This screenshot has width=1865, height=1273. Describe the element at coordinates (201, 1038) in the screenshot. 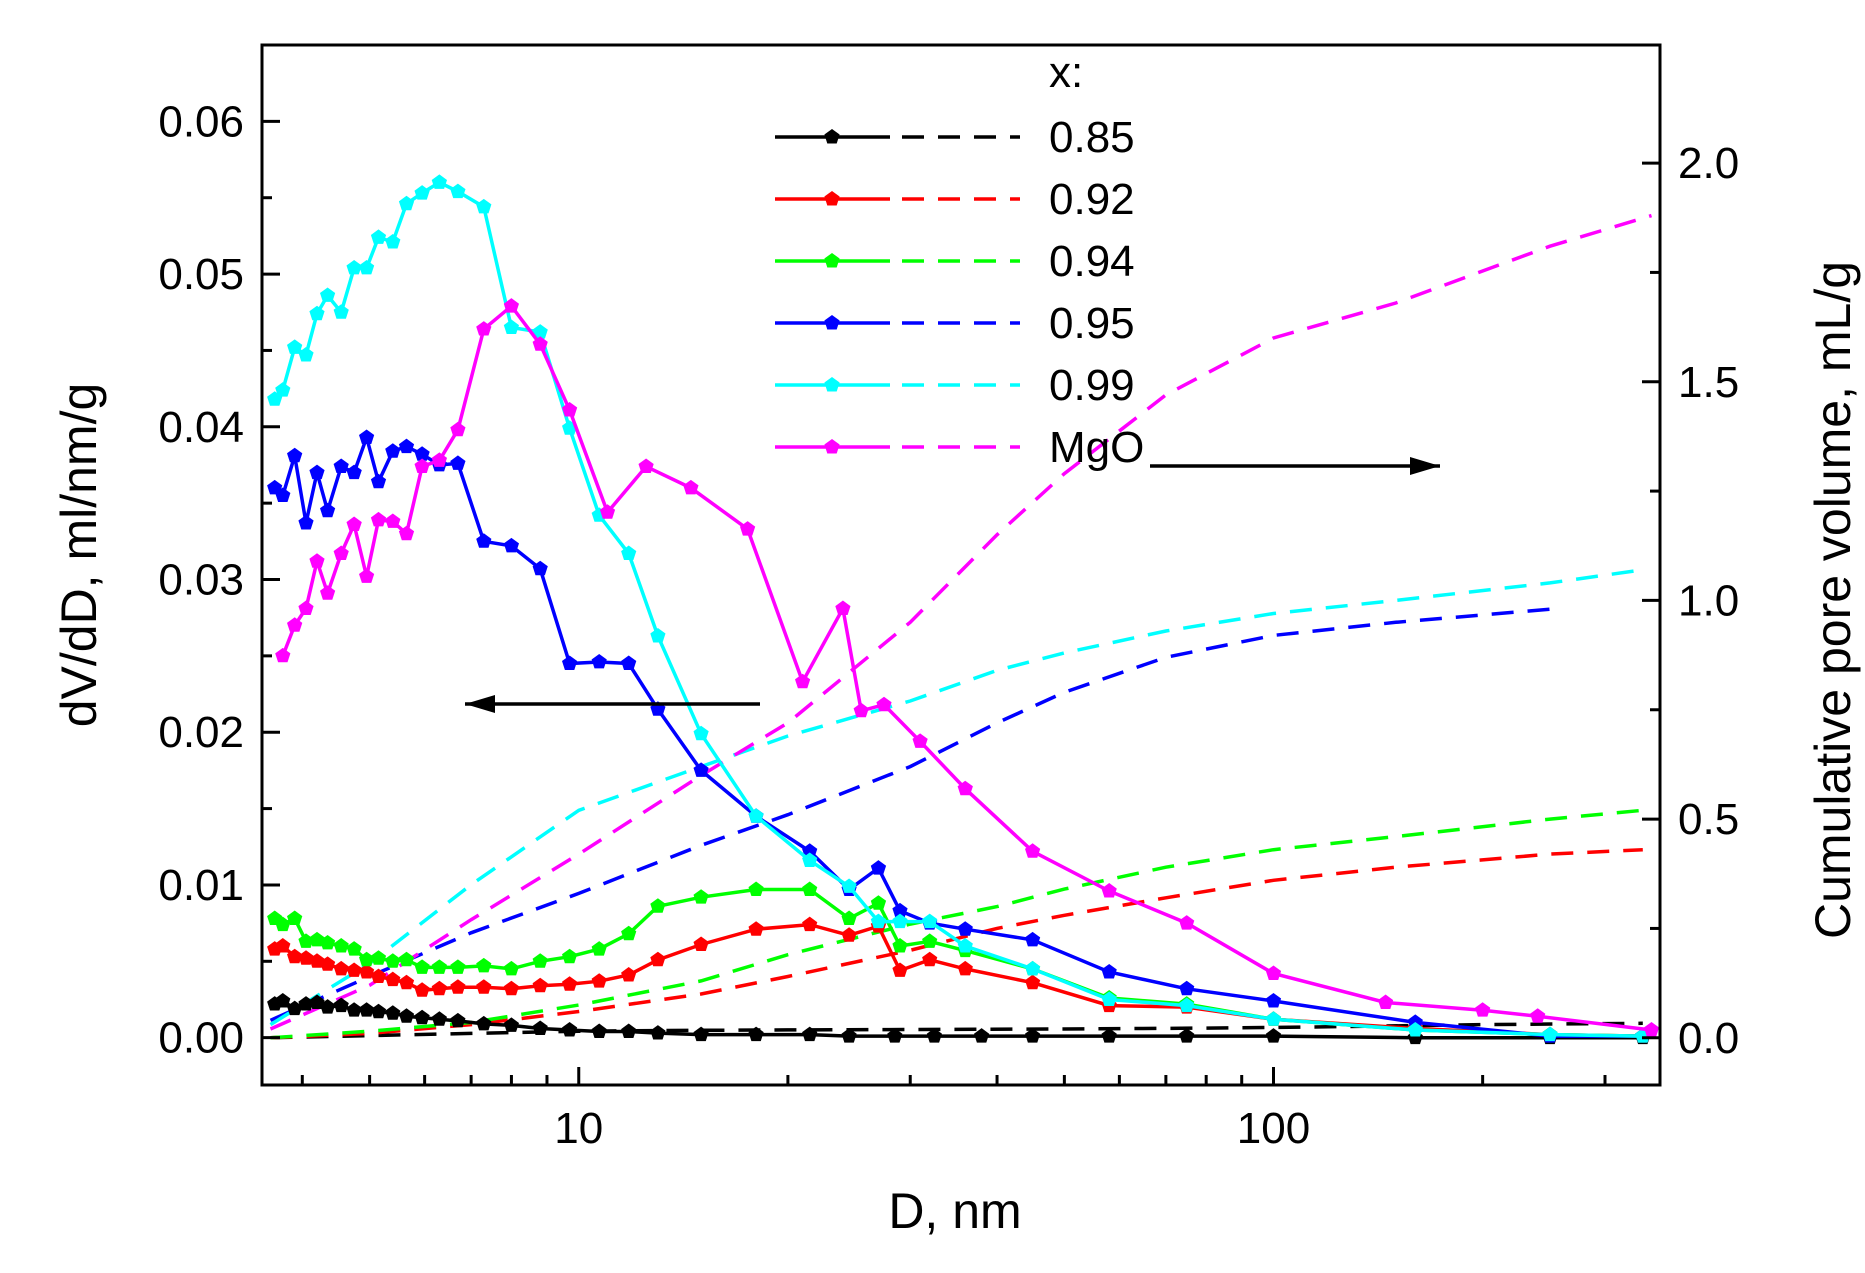

I see `y-left-tick-label: 0.00` at that location.